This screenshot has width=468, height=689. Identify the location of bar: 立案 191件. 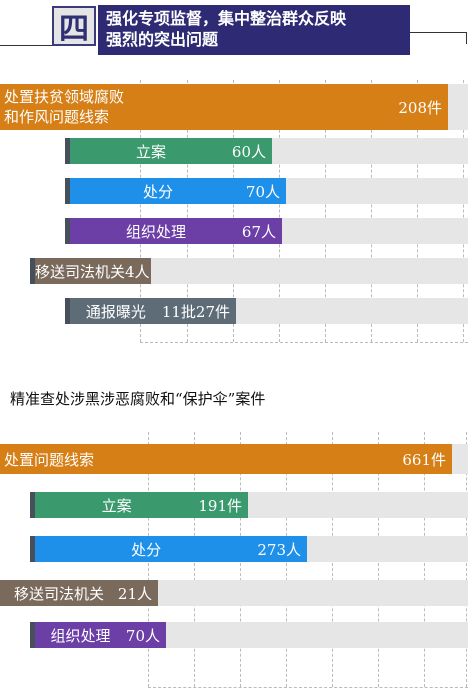
(141, 505).